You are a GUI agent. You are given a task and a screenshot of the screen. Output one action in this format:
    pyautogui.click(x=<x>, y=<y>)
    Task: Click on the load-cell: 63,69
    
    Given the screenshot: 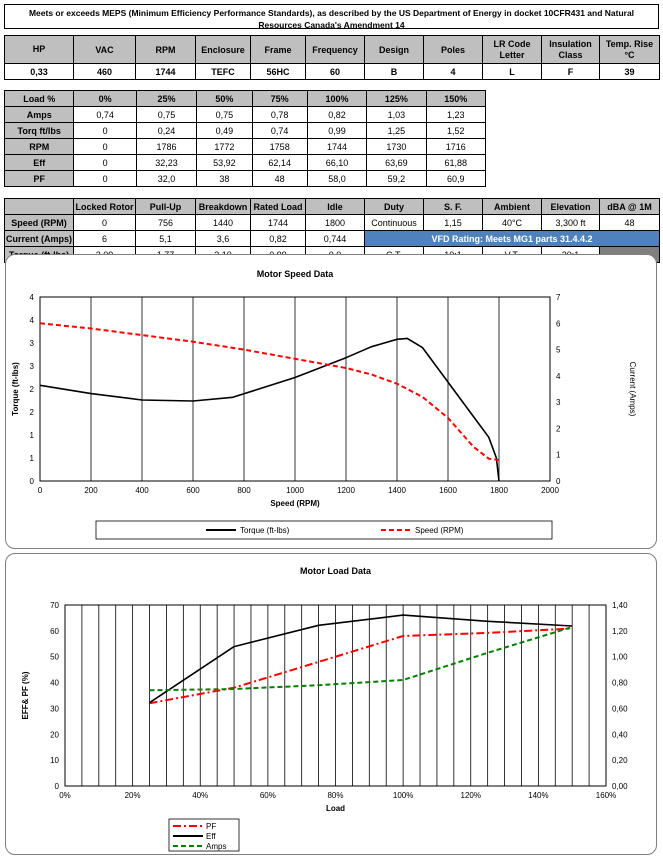 What is the action you would take?
    pyautogui.click(x=396, y=162)
    